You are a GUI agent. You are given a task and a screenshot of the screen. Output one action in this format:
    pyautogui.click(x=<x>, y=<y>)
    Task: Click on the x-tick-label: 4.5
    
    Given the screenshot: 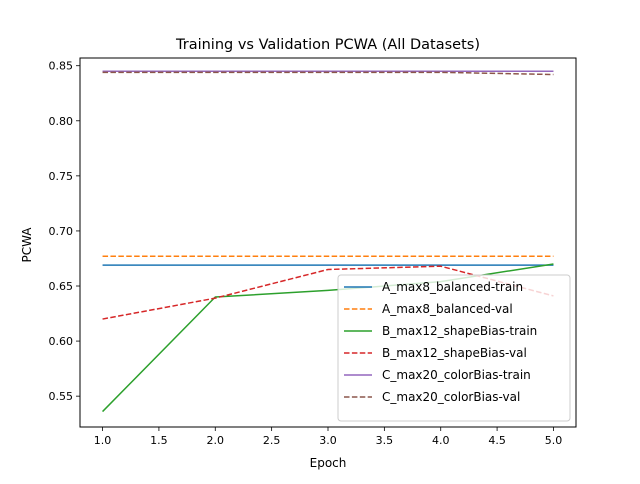 What is the action you would take?
    pyautogui.click(x=497, y=440)
    